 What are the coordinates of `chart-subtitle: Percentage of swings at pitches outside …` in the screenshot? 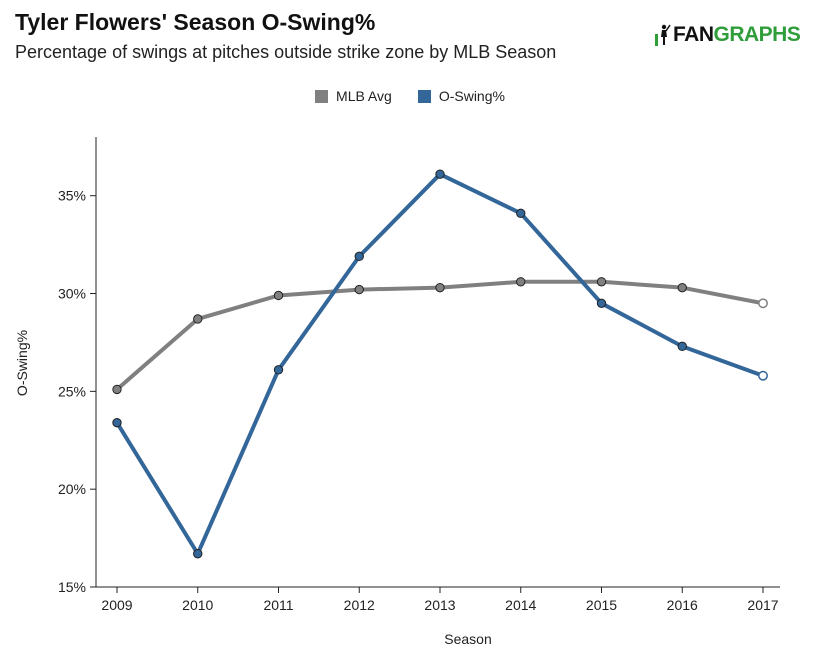 It's located at (286, 52).